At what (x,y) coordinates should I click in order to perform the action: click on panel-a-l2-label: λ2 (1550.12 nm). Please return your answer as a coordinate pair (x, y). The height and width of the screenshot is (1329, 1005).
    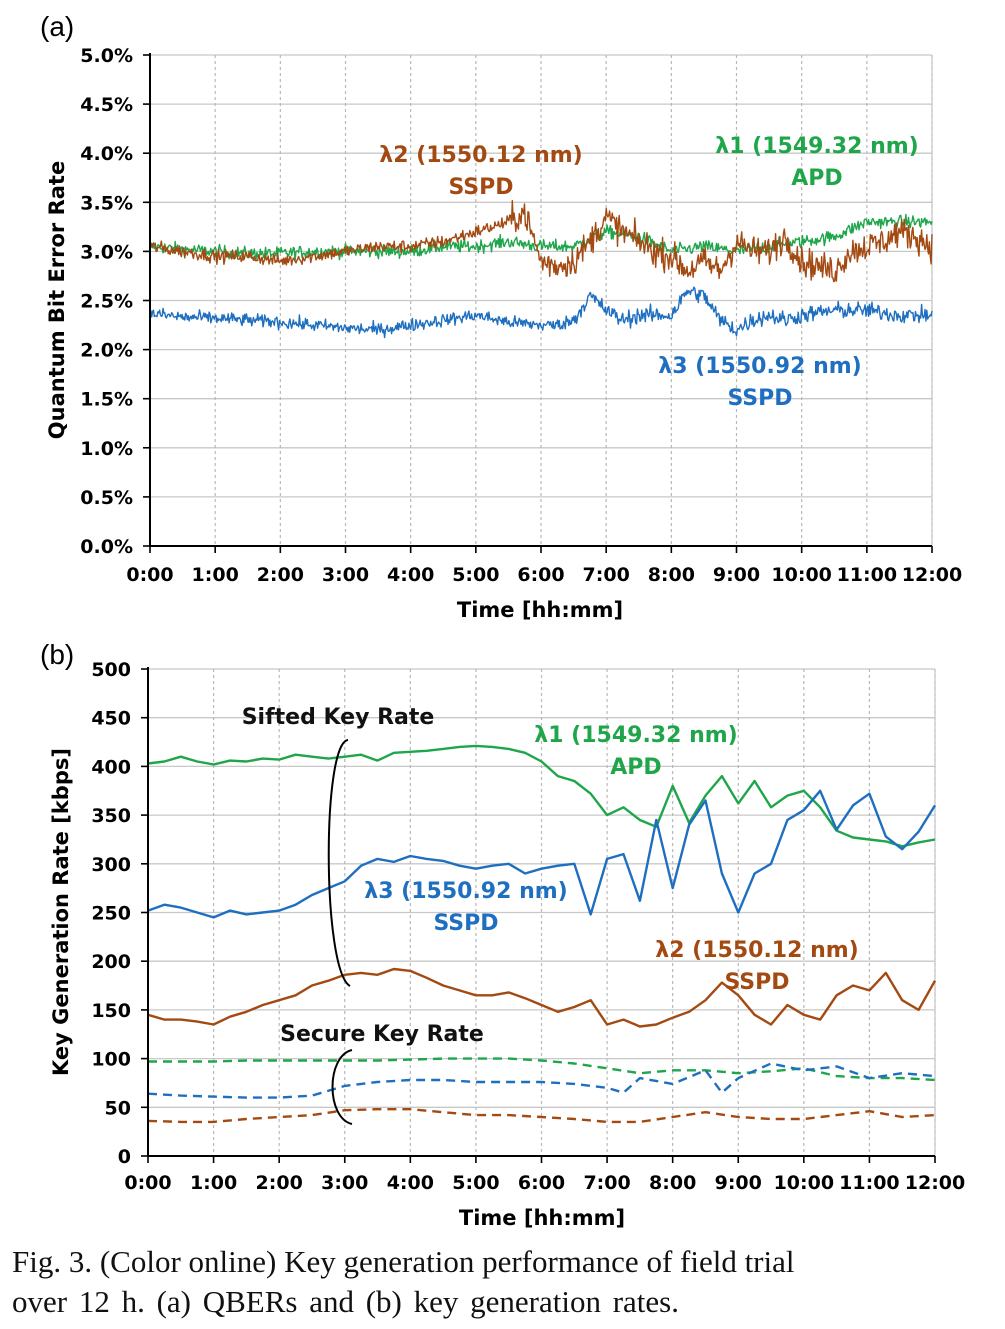
    Looking at the image, I should click on (480, 155).